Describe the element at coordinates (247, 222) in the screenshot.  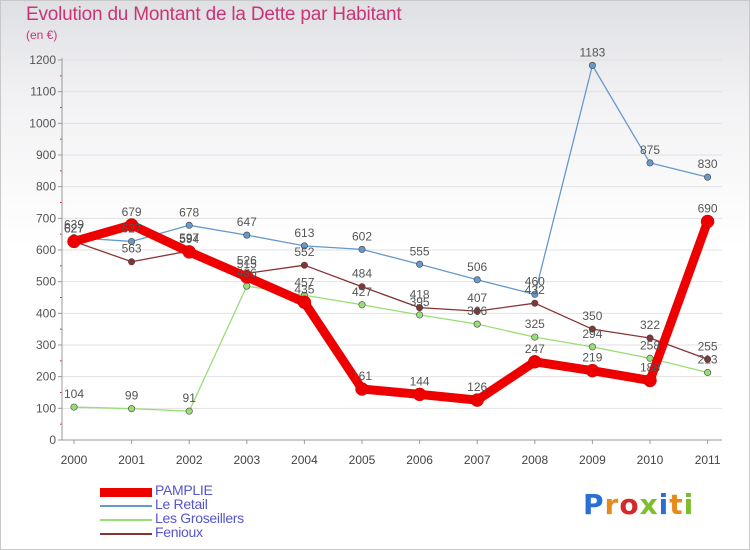
I see `data-label: 647` at that location.